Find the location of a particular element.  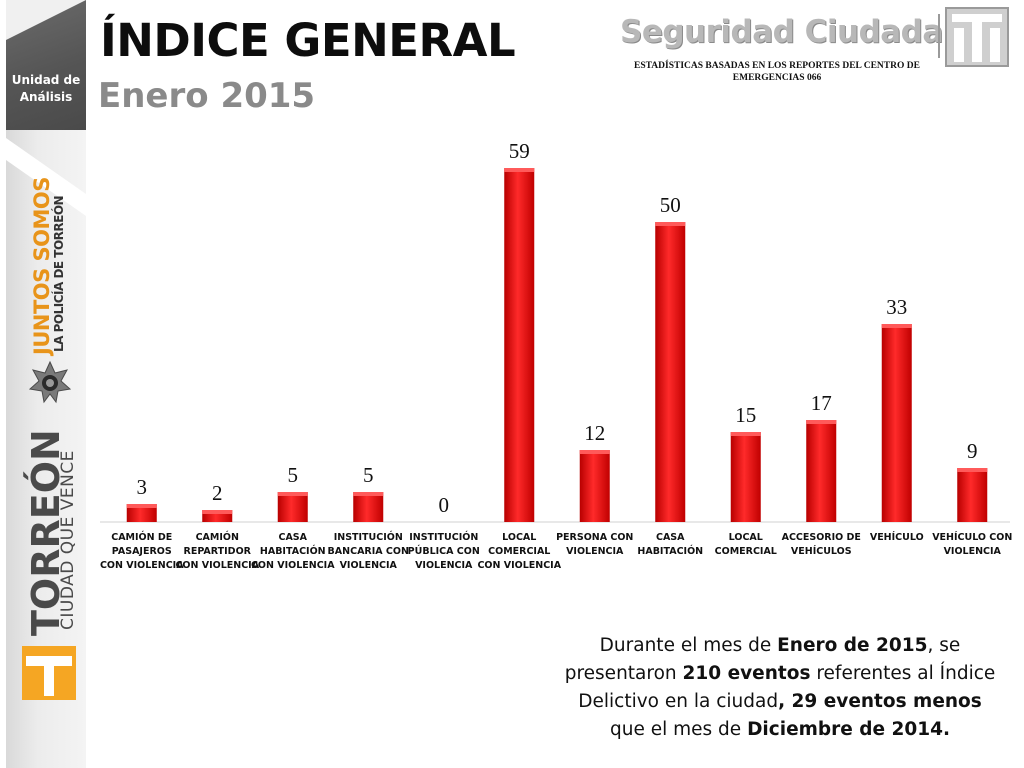

juntos-somos-logo-text: JUNTOS SOMOS is located at coordinates (42, 266).